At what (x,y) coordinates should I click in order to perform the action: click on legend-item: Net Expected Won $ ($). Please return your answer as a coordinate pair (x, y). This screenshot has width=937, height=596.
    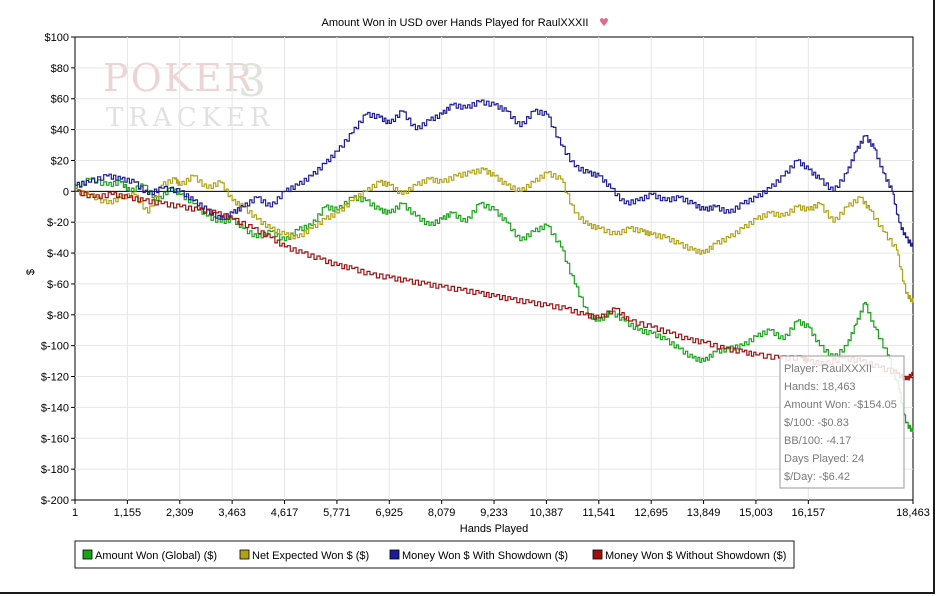
    Looking at the image, I should click on (304, 555).